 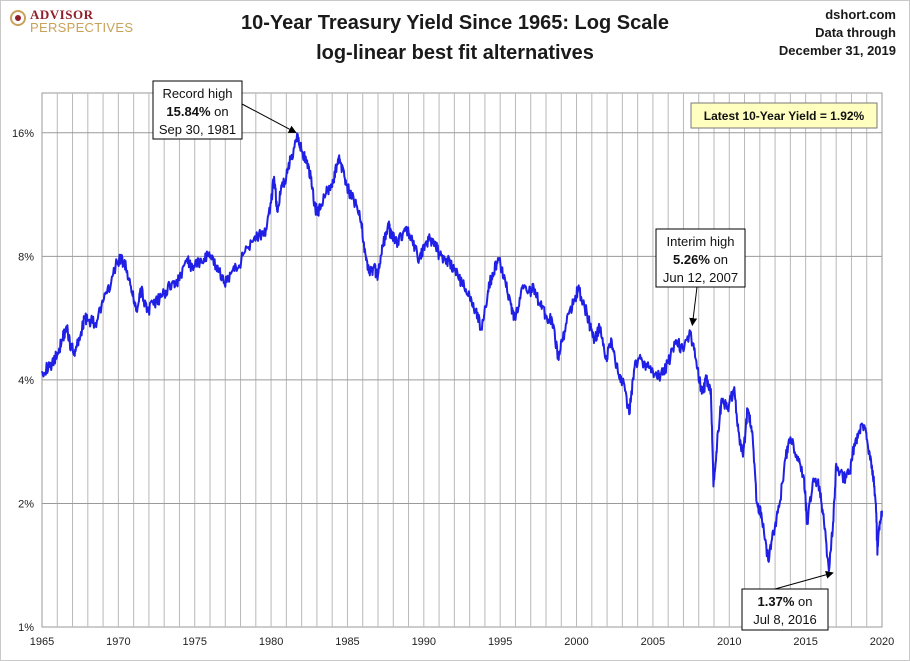 I want to click on annotation-text: 5.26% on, so click(x=700, y=259).